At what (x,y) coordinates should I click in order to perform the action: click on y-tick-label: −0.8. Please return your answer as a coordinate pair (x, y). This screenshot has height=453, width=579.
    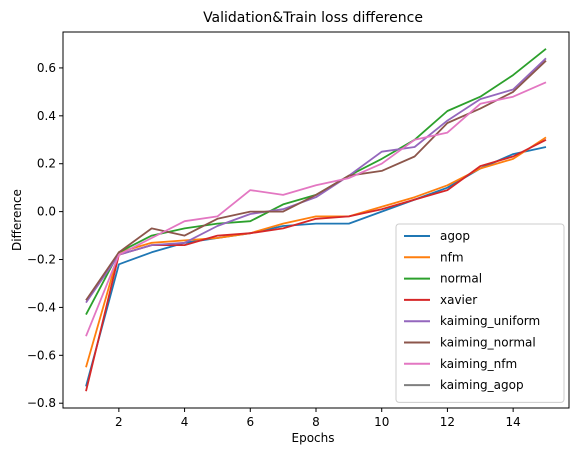
    Looking at the image, I should click on (41, 403).